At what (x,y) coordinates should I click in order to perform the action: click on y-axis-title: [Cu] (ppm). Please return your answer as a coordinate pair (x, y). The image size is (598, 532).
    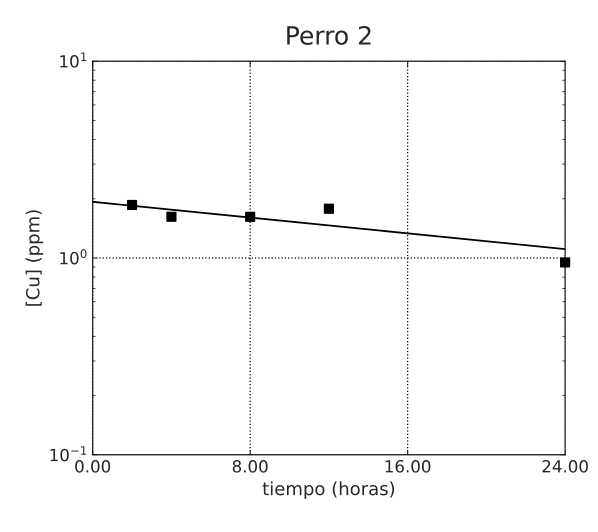
    Looking at the image, I should click on (35, 258).